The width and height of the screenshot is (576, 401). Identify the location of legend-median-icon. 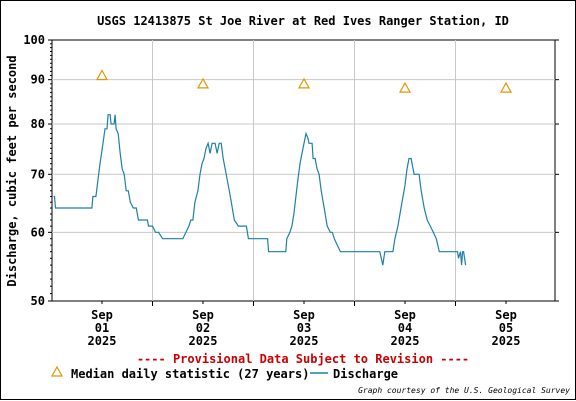
(57, 371).